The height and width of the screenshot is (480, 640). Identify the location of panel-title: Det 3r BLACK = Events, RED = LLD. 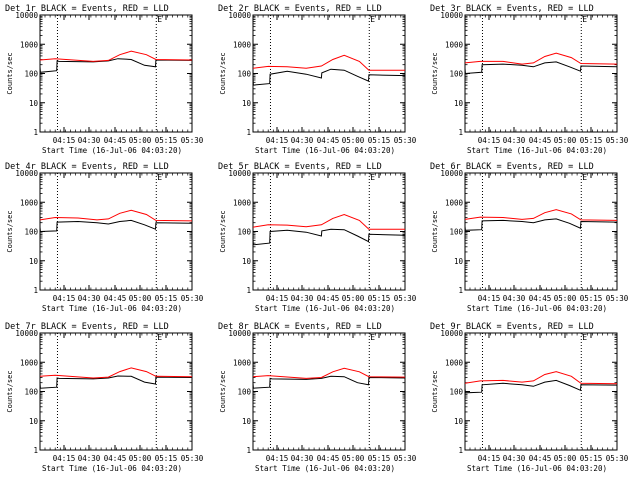
(512, 9).